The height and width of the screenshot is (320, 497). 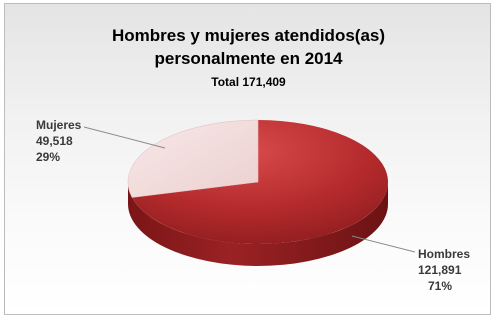 I want to click on slice-label-hombres: Hombres, so click(x=444, y=254).